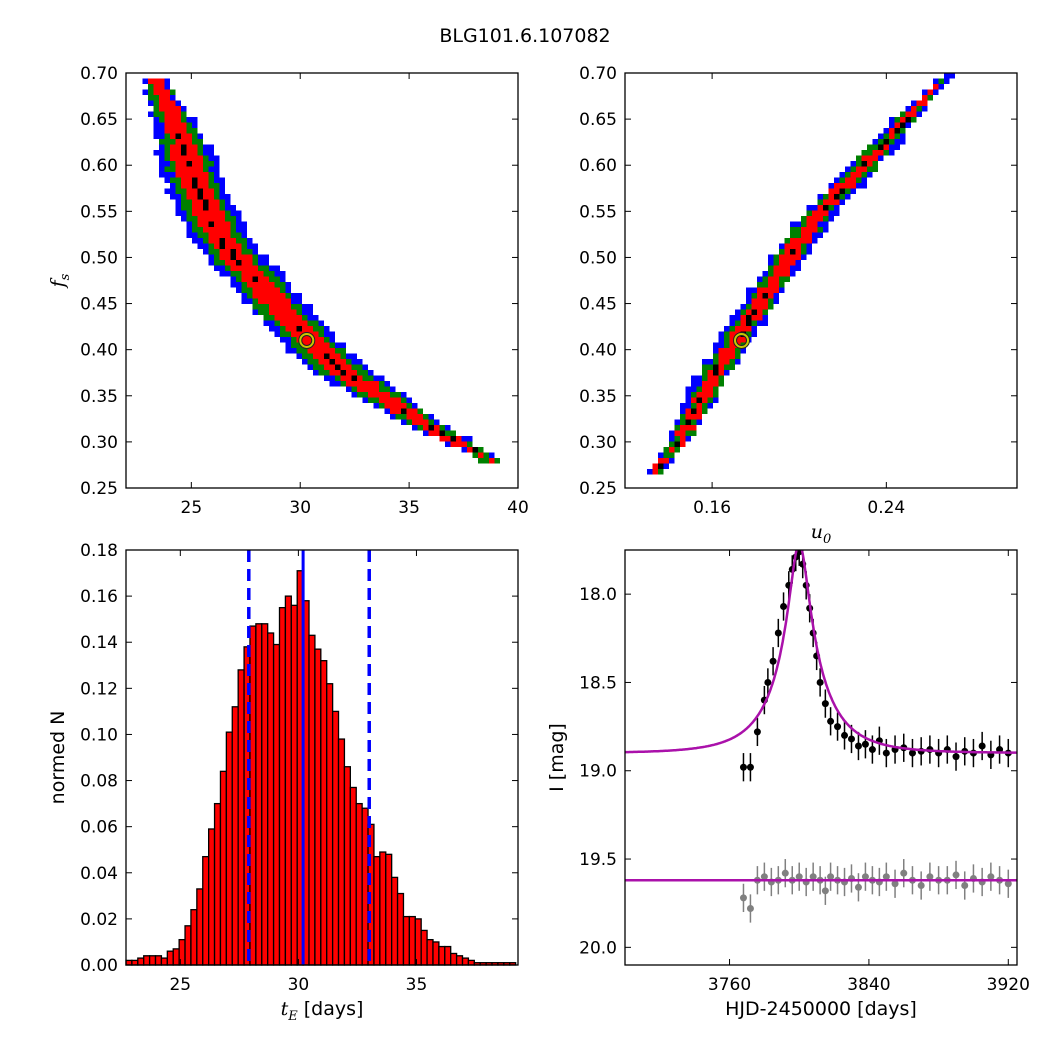 This screenshot has height=1050, width=1050. I want to click on y-tick-label: 0.30, so click(99, 443).